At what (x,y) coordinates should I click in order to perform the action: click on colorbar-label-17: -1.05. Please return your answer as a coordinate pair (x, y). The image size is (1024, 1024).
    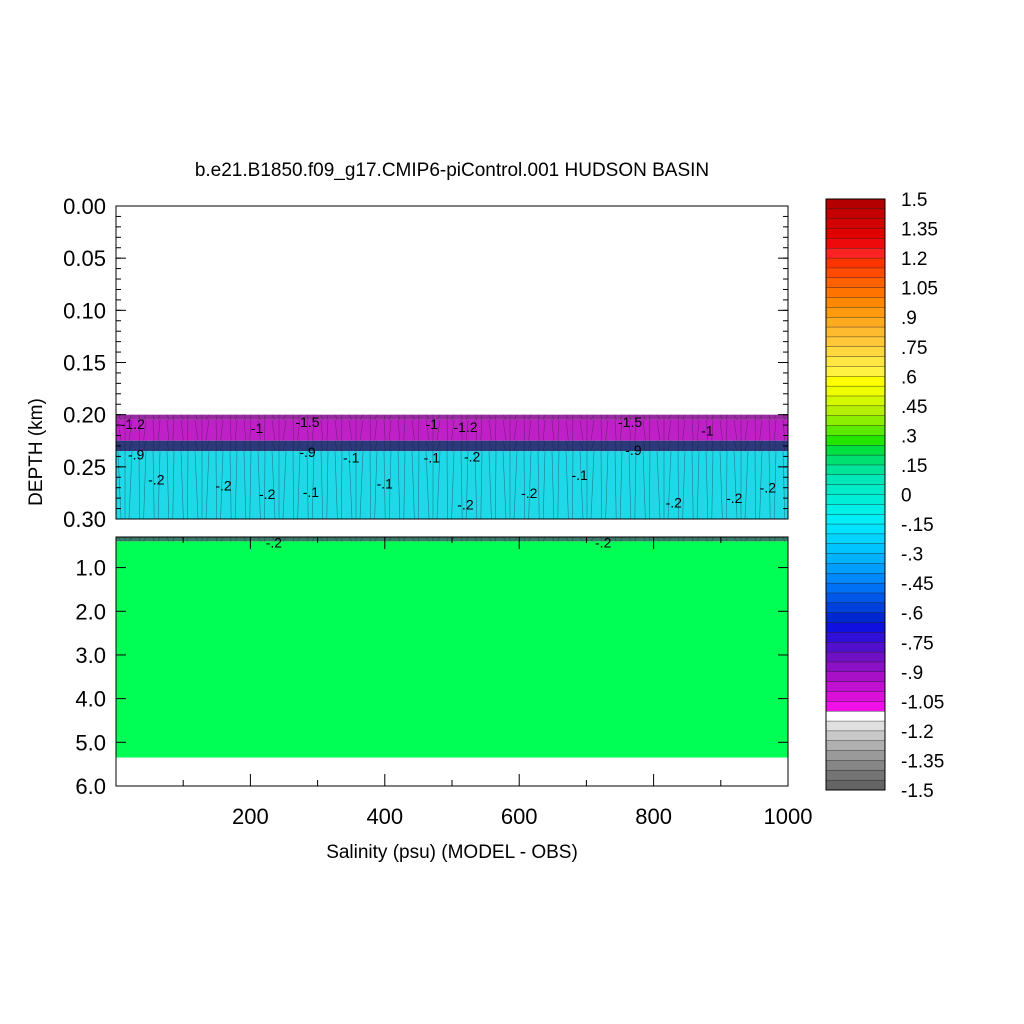
    Looking at the image, I should click on (922, 702).